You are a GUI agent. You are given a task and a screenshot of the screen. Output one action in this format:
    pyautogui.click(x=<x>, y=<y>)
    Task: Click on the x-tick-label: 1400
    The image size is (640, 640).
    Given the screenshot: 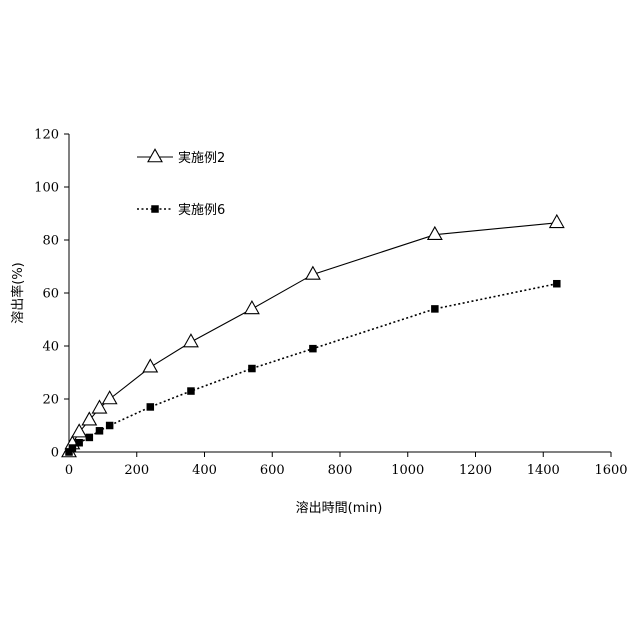 What is the action you would take?
    pyautogui.click(x=543, y=470)
    